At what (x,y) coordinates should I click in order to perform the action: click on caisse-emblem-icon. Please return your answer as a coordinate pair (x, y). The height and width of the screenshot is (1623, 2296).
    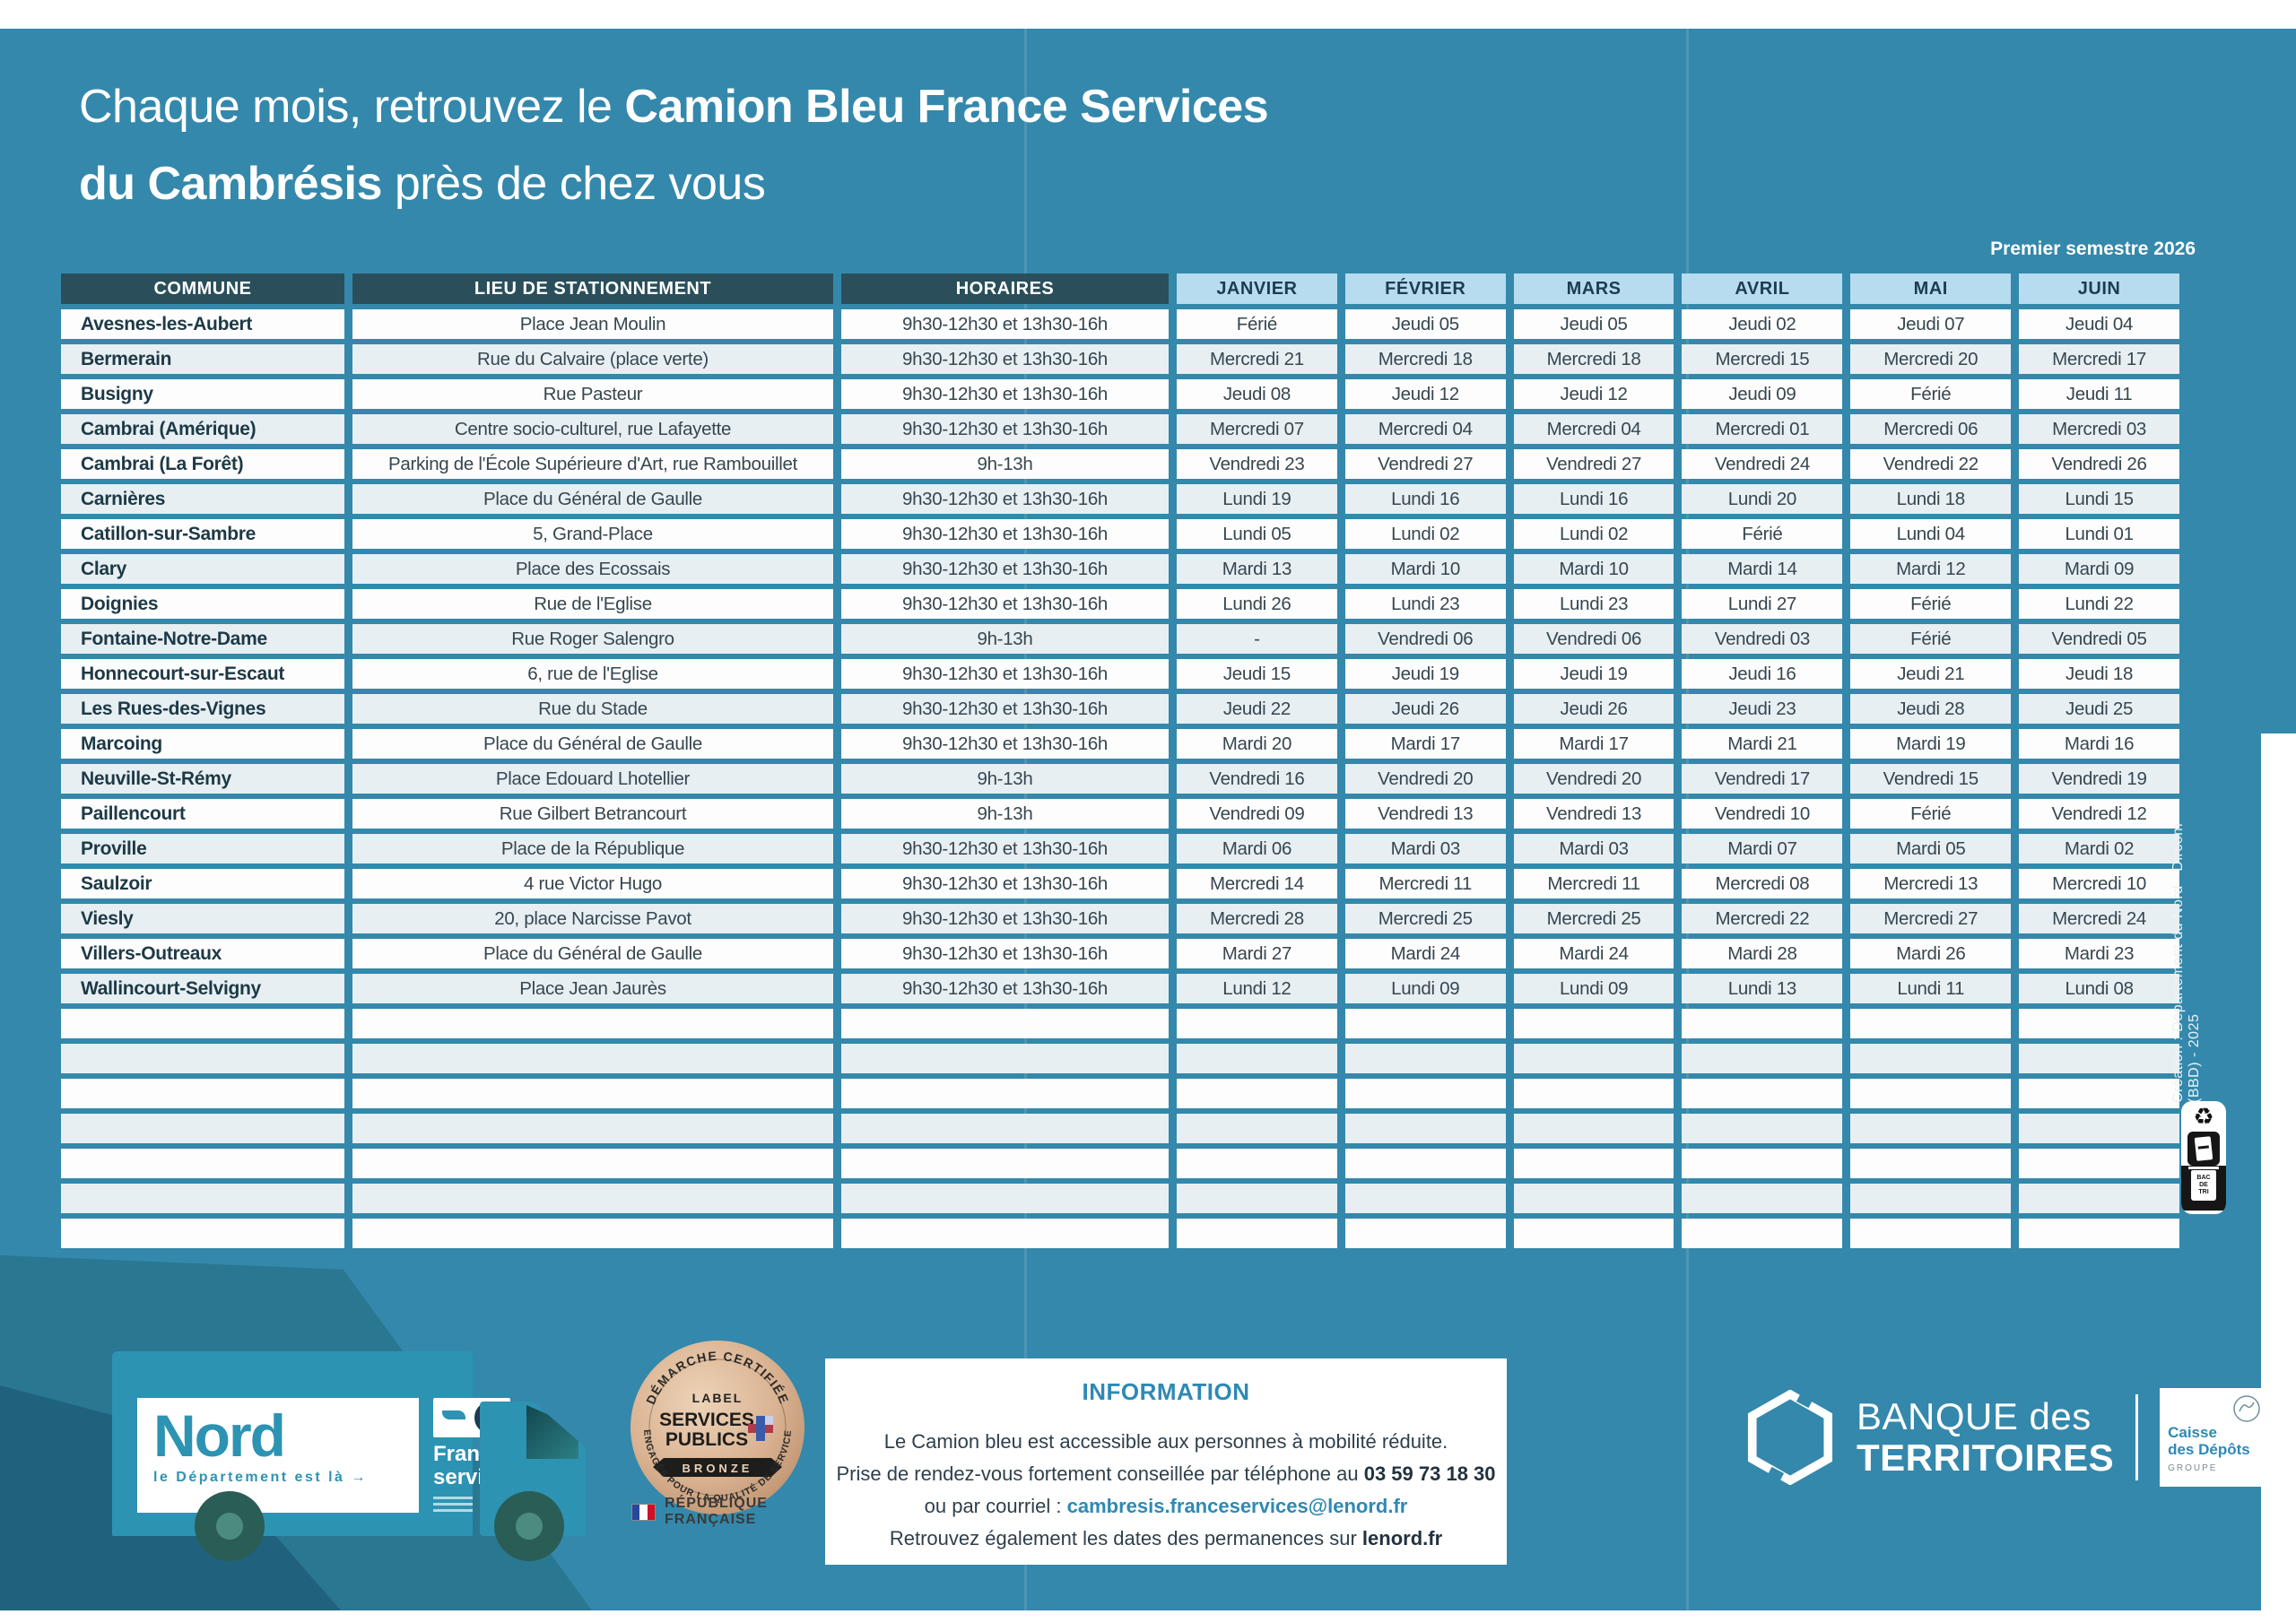
    Looking at the image, I should click on (2246, 1408).